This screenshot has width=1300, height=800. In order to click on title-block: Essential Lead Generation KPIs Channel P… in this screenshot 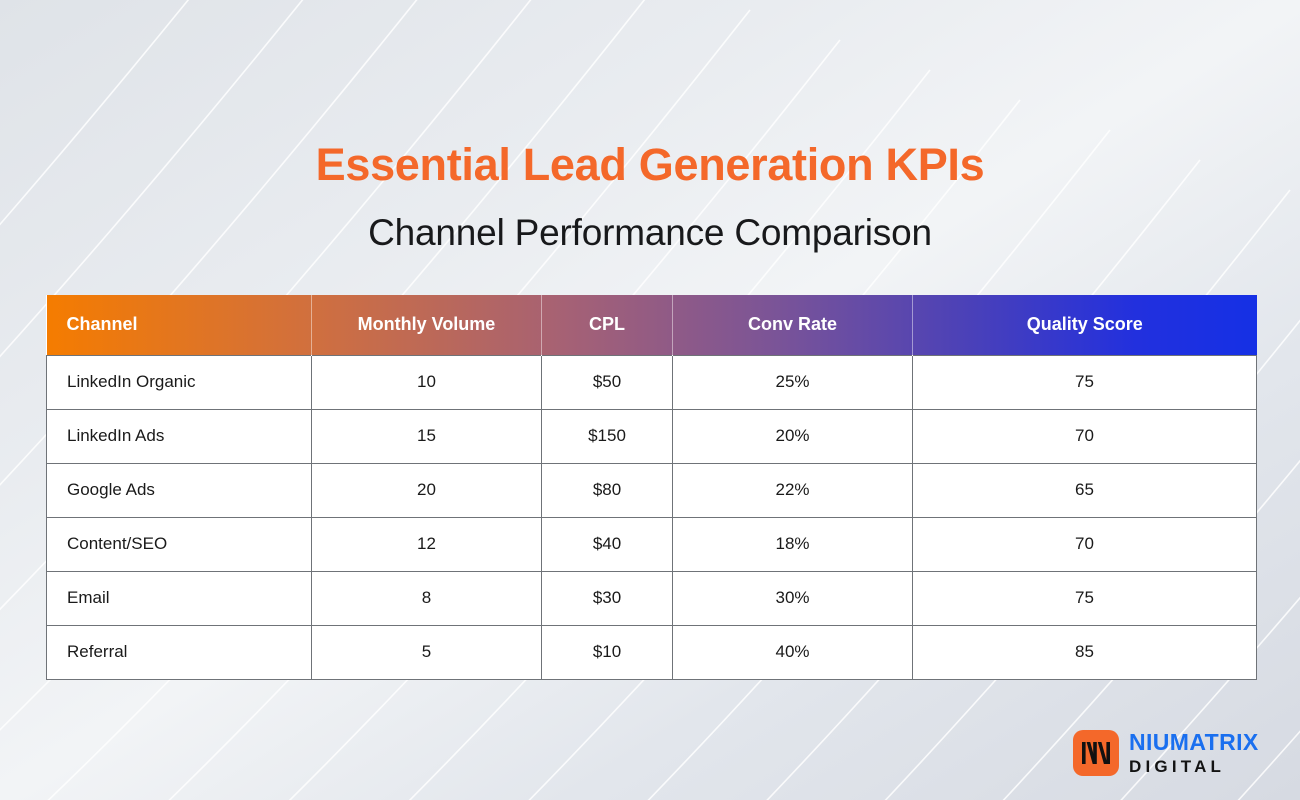, I will do `click(650, 196)`.